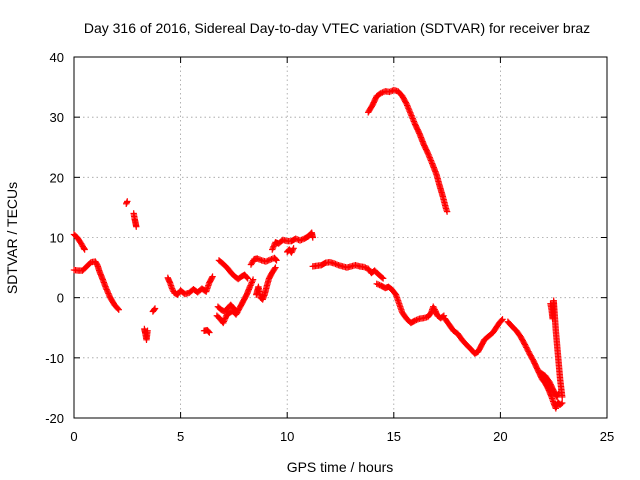 This screenshot has height=480, width=640. Describe the element at coordinates (180, 436) in the screenshot. I see `x-tick-label: 5` at that location.